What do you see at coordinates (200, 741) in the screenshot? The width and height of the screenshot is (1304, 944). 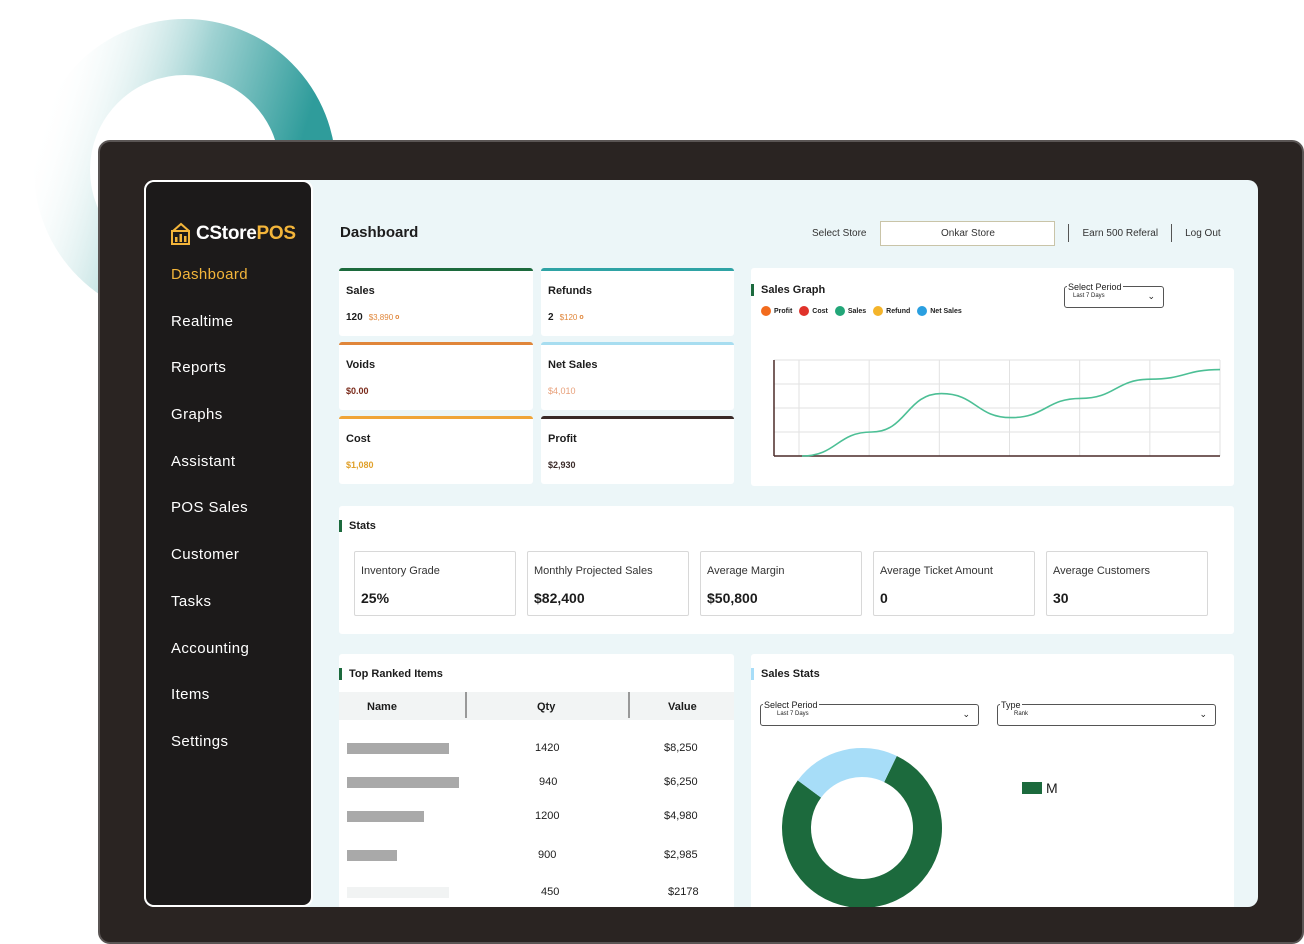 I see `sidebar-item-settings: Settings` at bounding box center [200, 741].